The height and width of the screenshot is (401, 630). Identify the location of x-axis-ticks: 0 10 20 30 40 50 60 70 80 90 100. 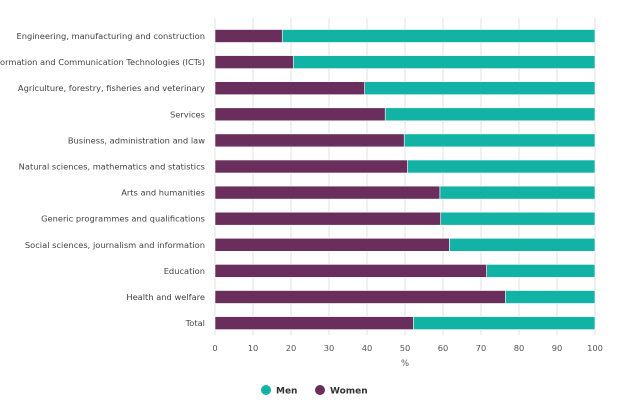
(407, 348).